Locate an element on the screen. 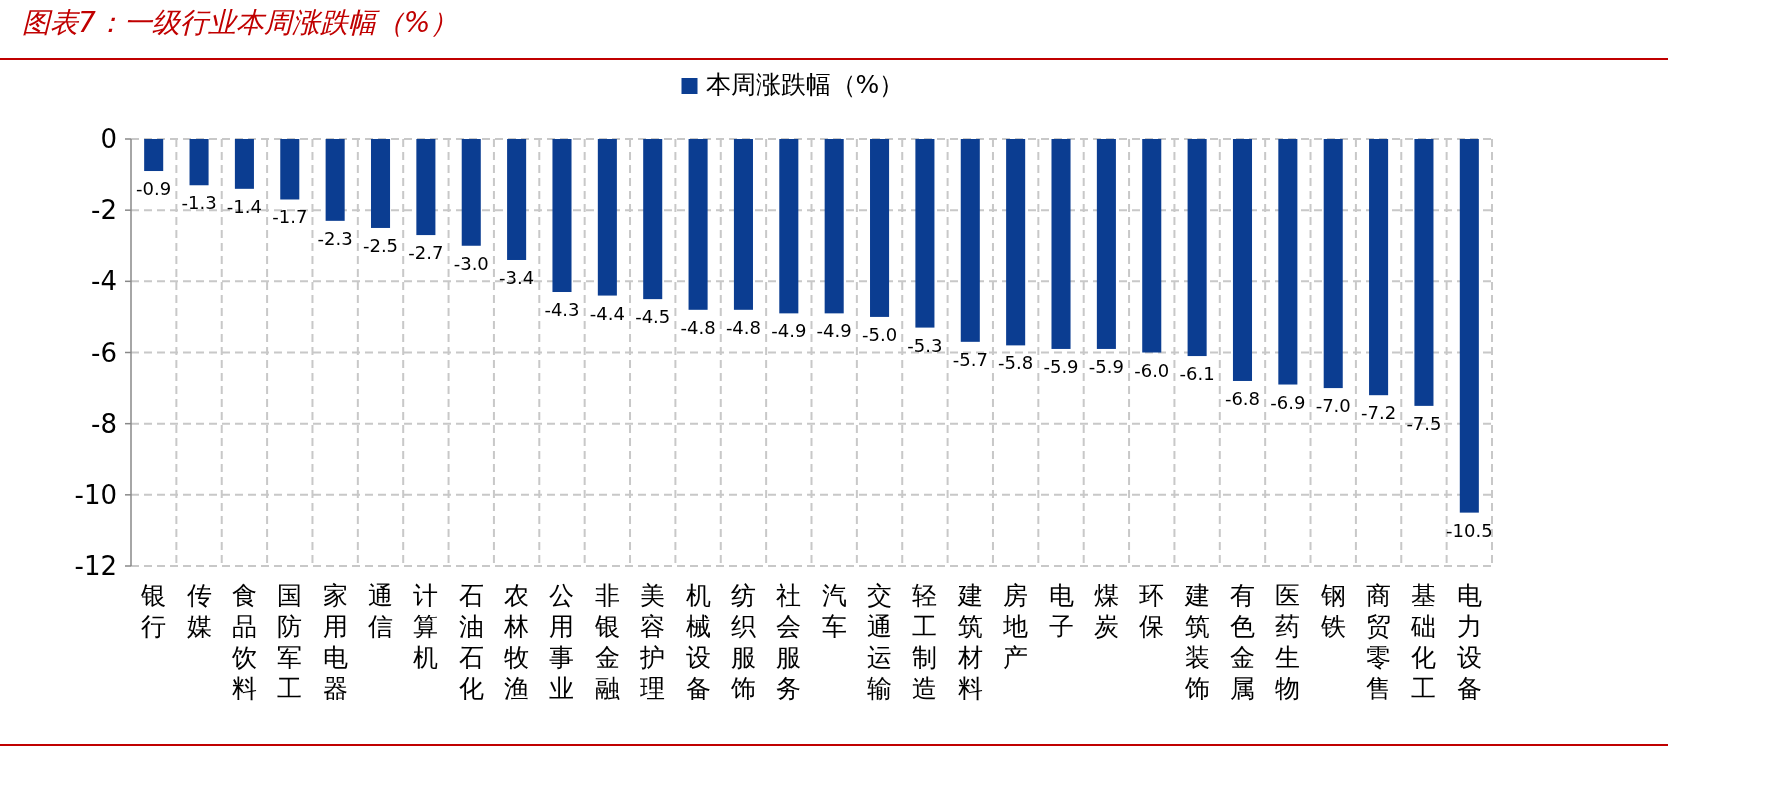  data-label: -4.3 is located at coordinates (562, 310).